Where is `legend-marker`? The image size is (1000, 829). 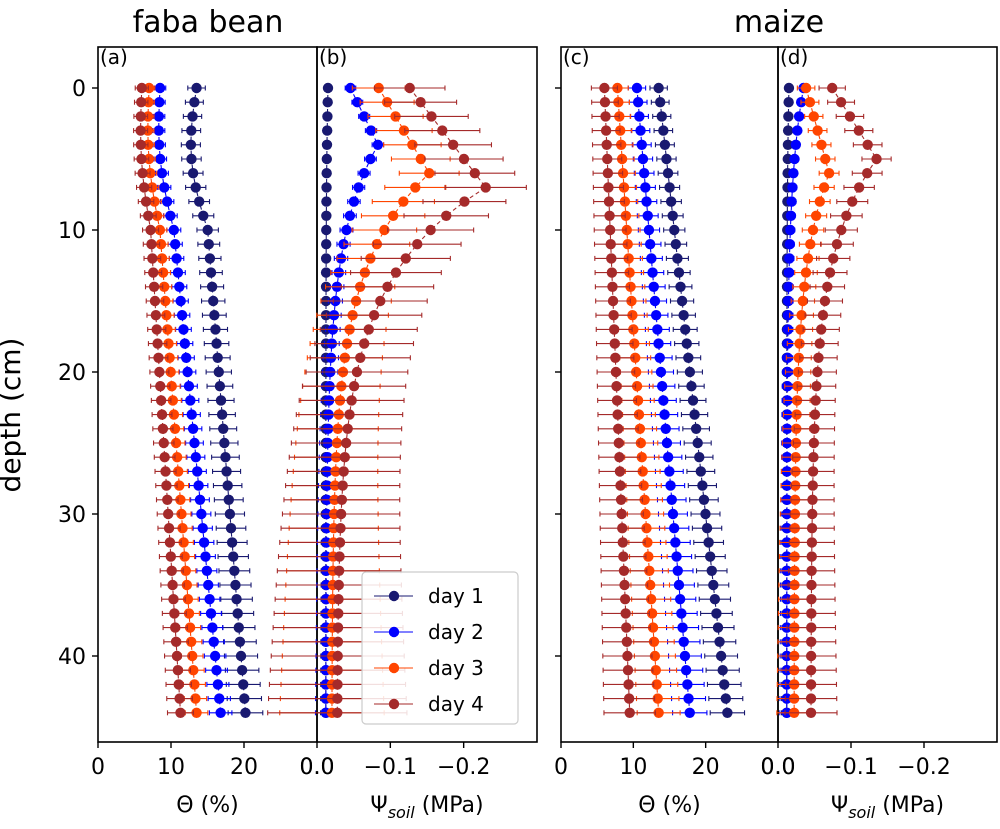
legend-marker is located at coordinates (394, 596).